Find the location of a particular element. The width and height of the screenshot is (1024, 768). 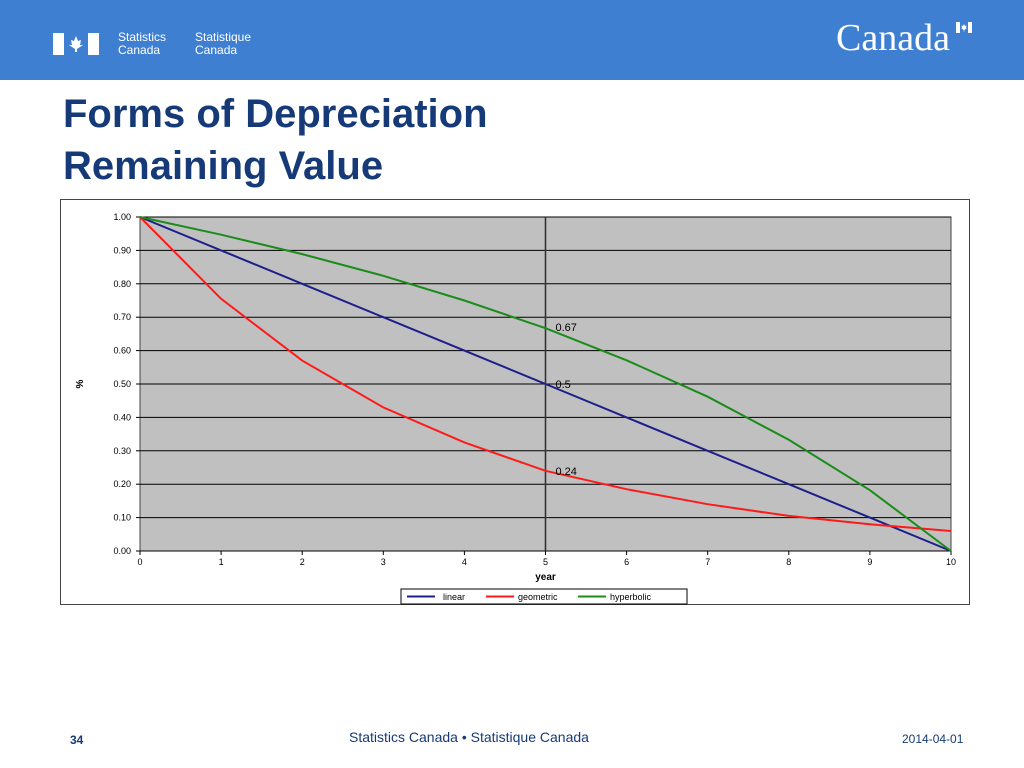

x-tick-label: 4 is located at coordinates (464, 562).